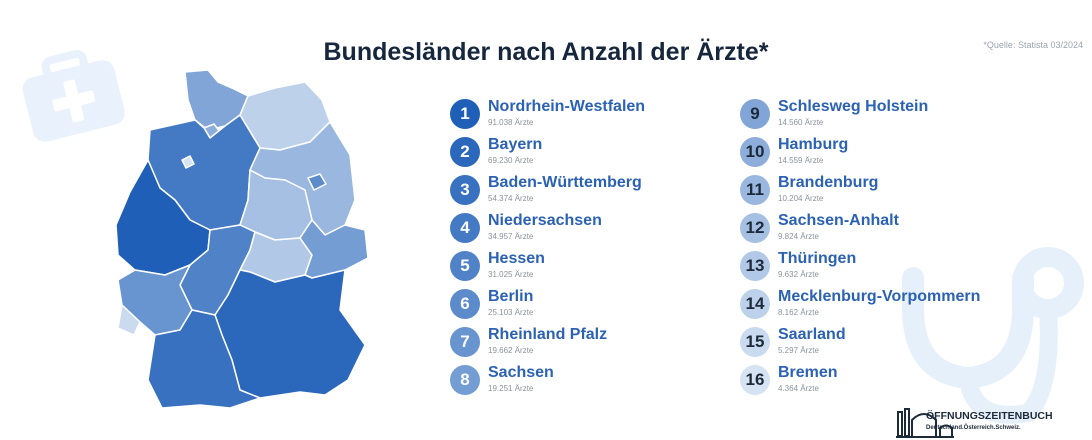 This screenshot has height=440, width=1092. I want to click on rank-badge: 2, so click(465, 152).